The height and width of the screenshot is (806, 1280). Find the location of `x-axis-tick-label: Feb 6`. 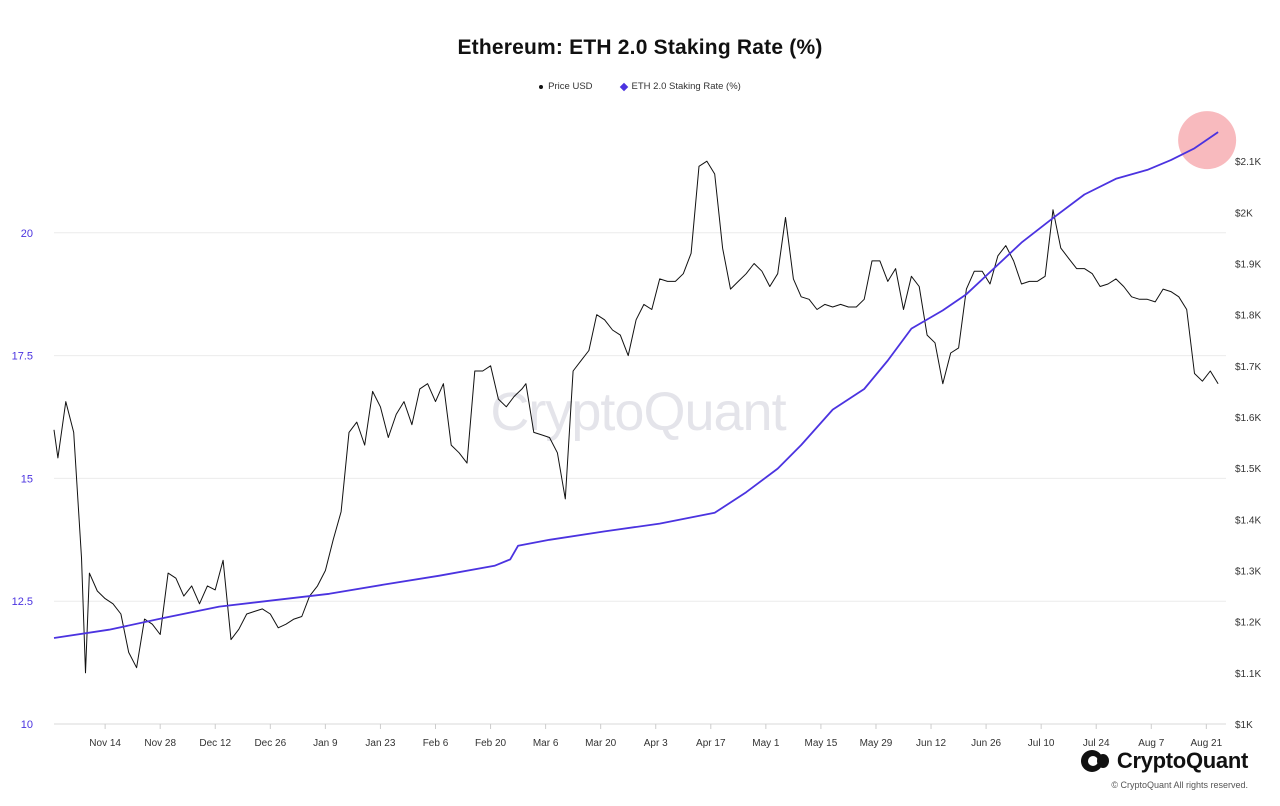

x-axis-tick-label: Feb 6 is located at coordinates (436, 743).